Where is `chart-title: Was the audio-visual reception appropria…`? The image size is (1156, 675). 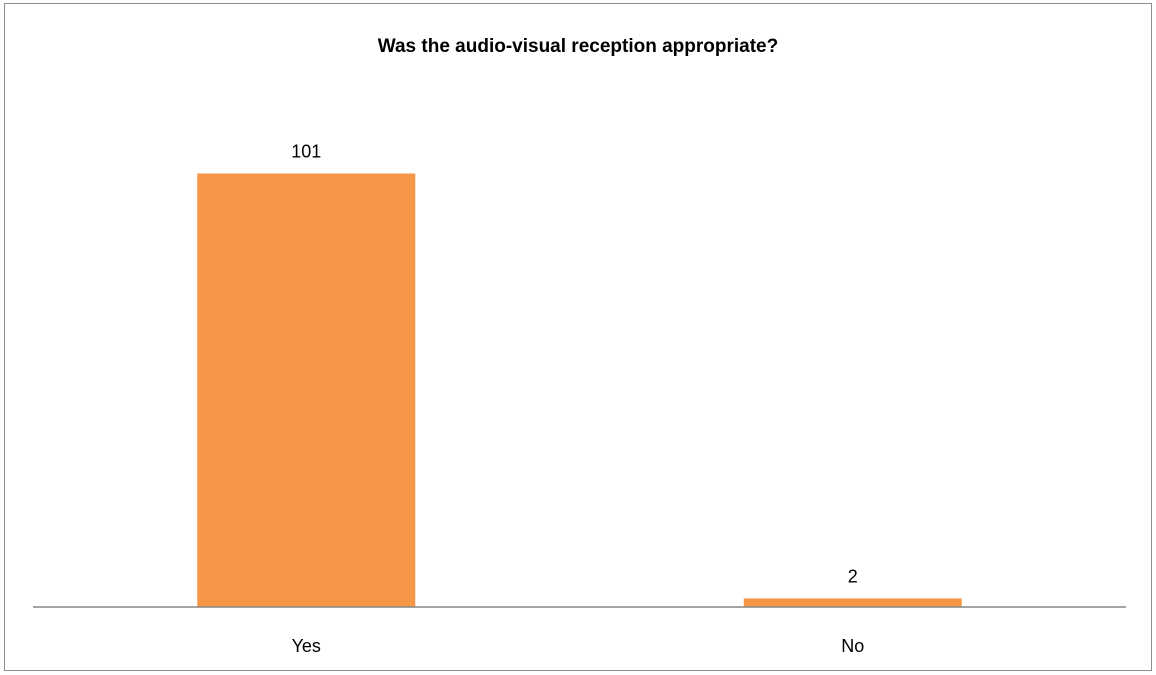
chart-title: Was the audio-visual reception appropria… is located at coordinates (578, 46).